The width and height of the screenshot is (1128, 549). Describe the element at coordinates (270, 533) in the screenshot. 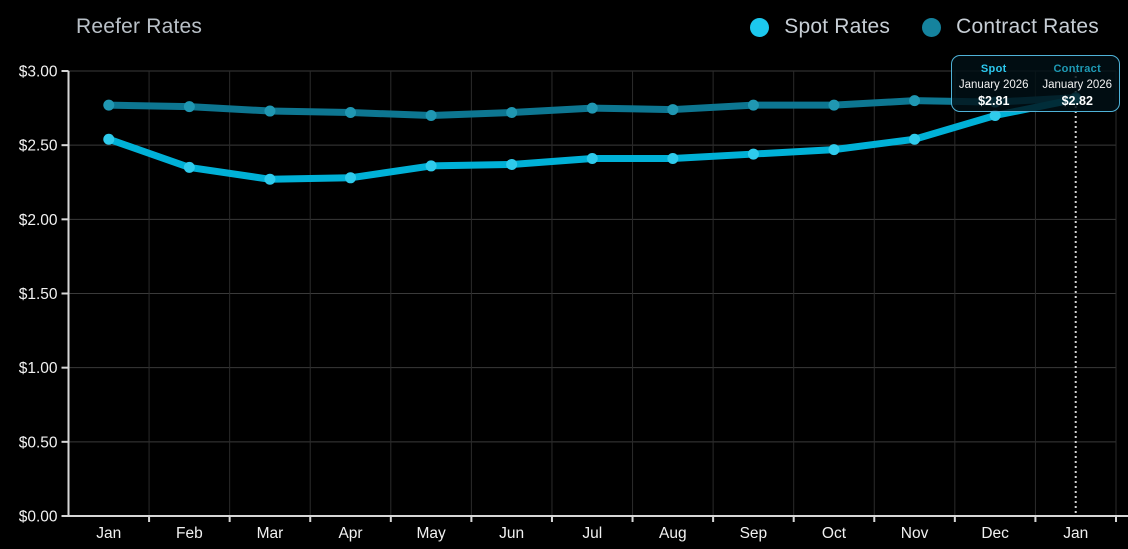

I see `x-tick-label: Mar` at that location.